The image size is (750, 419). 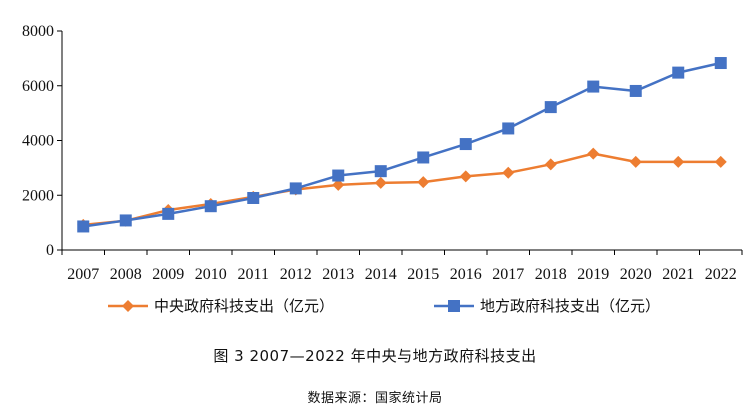 What do you see at coordinates (678, 274) in the screenshot?
I see `x-tick-label: 2021` at bounding box center [678, 274].